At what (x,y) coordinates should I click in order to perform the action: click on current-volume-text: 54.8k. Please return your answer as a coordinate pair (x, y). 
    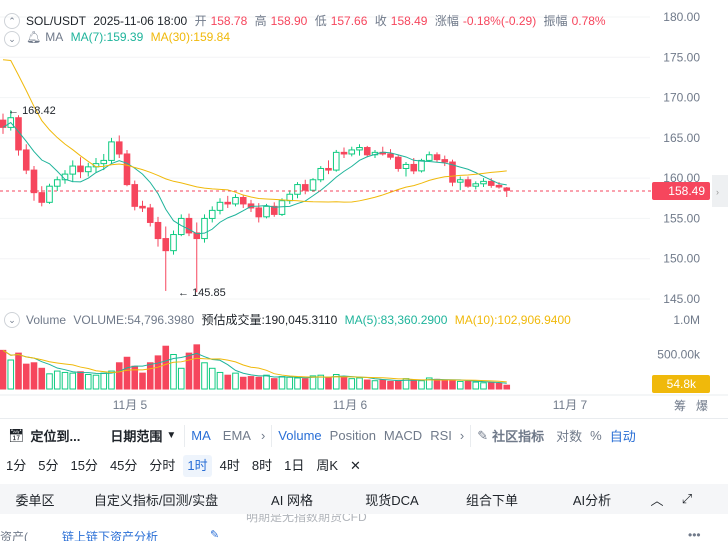
    Looking at the image, I should click on (682, 384).